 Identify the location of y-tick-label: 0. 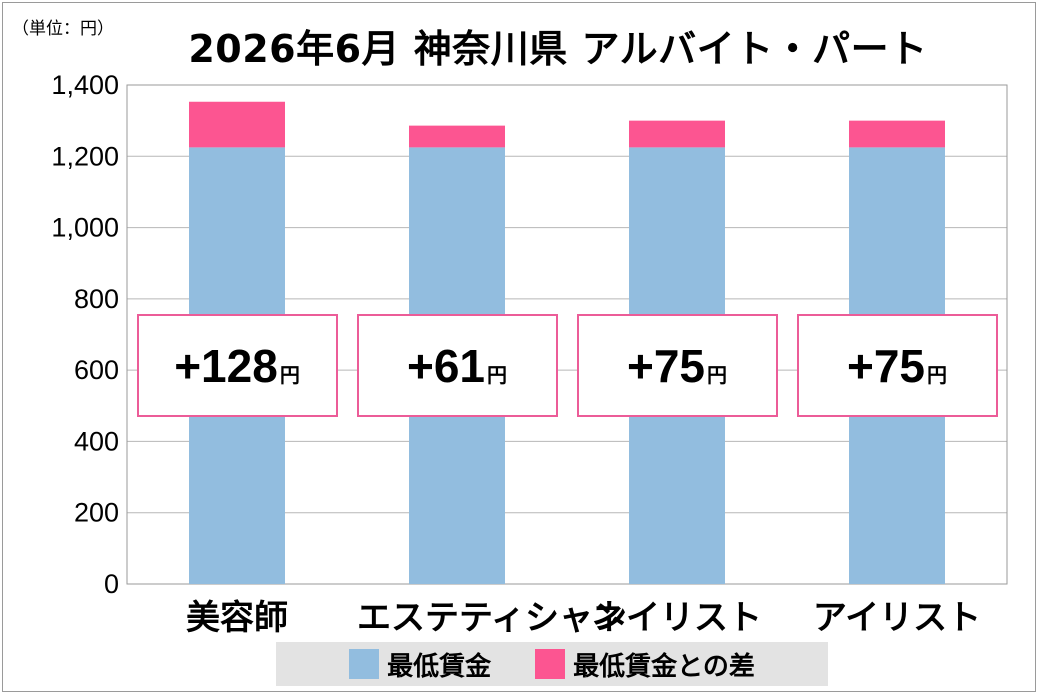
(111, 584).